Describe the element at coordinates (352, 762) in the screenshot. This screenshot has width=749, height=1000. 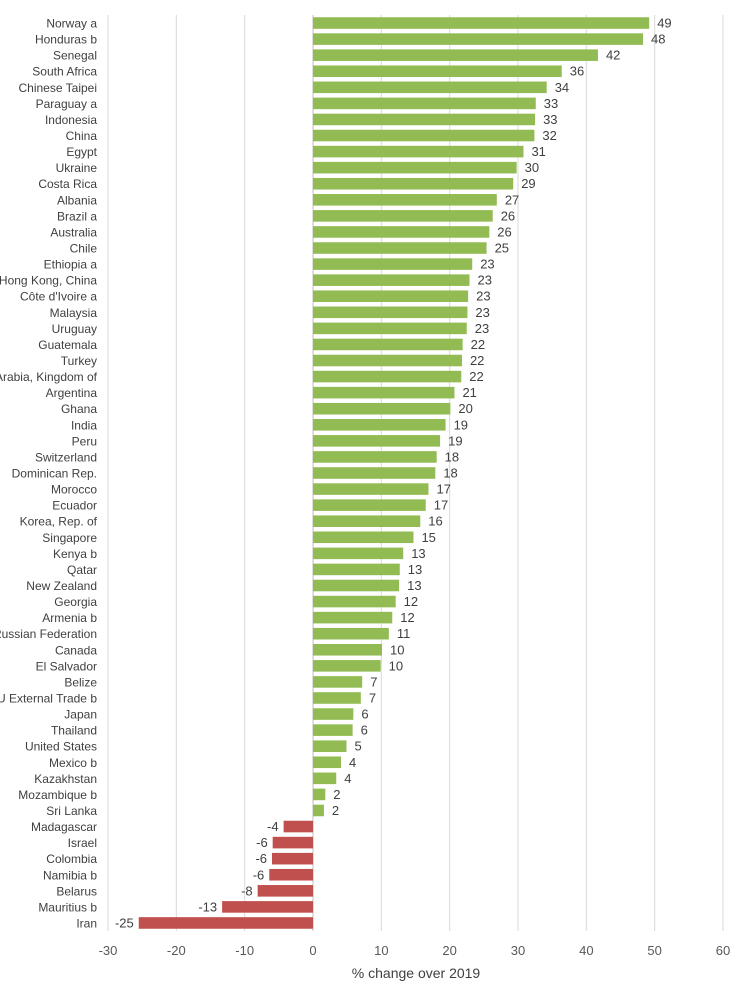
I see `data-label: 4` at that location.